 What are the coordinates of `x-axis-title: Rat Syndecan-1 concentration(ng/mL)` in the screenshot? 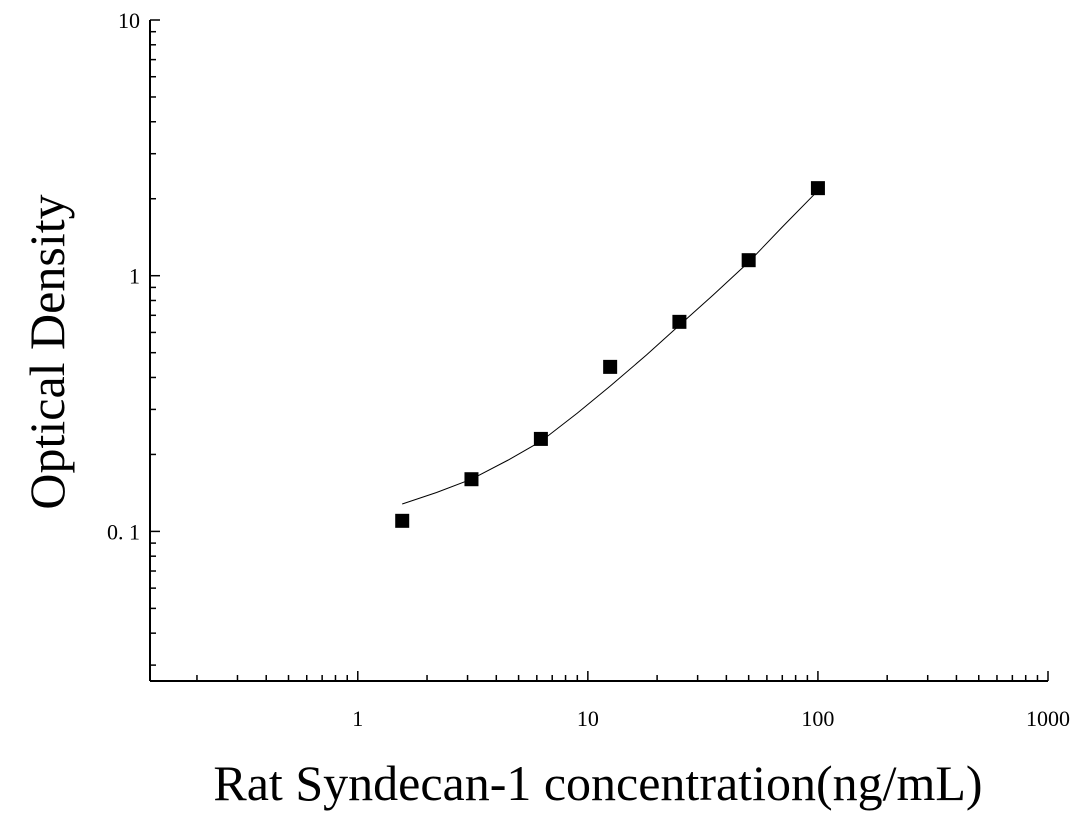 It's located at (597, 783).